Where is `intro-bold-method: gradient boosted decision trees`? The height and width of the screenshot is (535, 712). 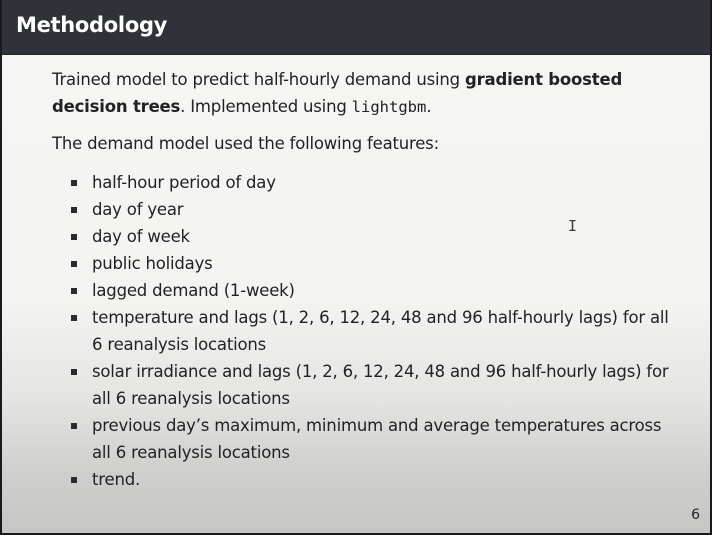
intro-bold-method: gradient boosted decision trees is located at coordinates (337, 93).